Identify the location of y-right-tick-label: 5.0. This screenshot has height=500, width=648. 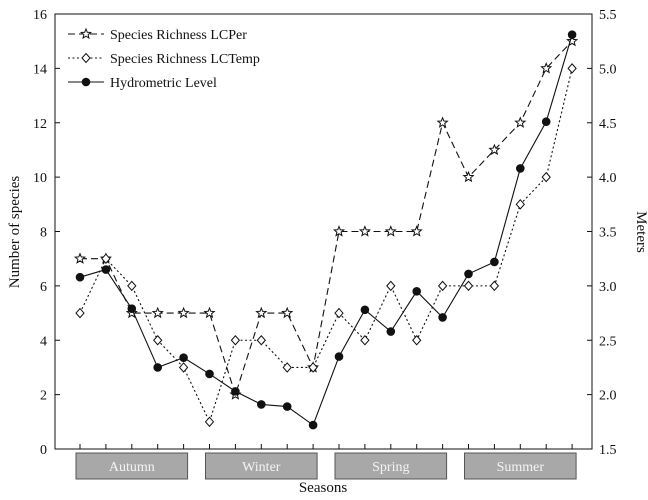
(608, 69).